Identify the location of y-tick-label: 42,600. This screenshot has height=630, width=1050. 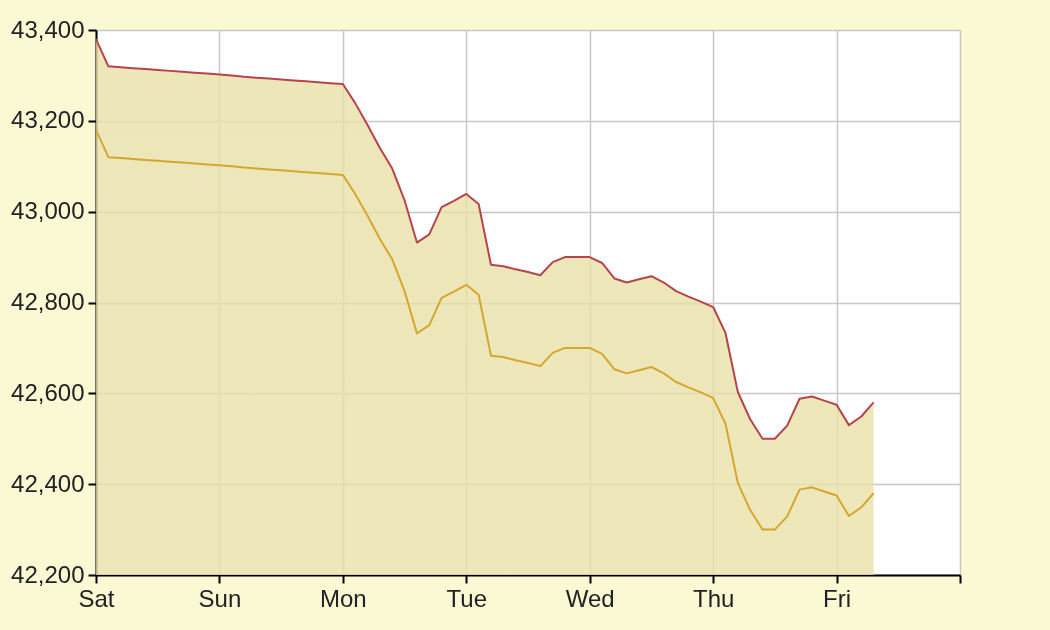
(48, 392).